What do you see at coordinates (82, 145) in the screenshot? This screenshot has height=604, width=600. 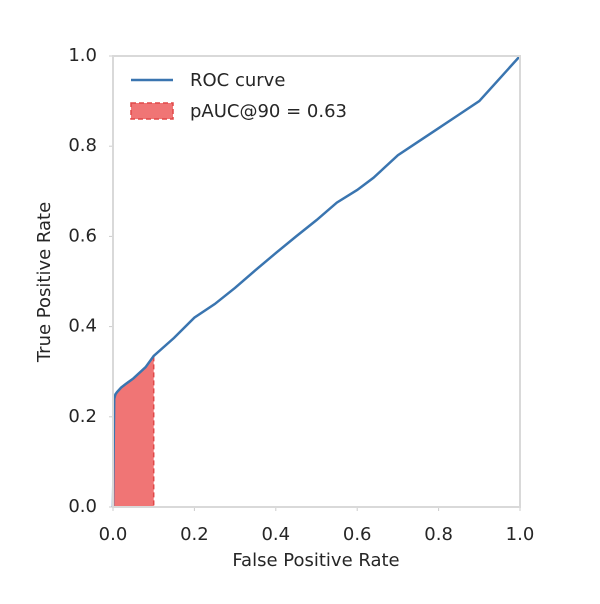 I see `y-tick-label: 0.8` at bounding box center [82, 145].